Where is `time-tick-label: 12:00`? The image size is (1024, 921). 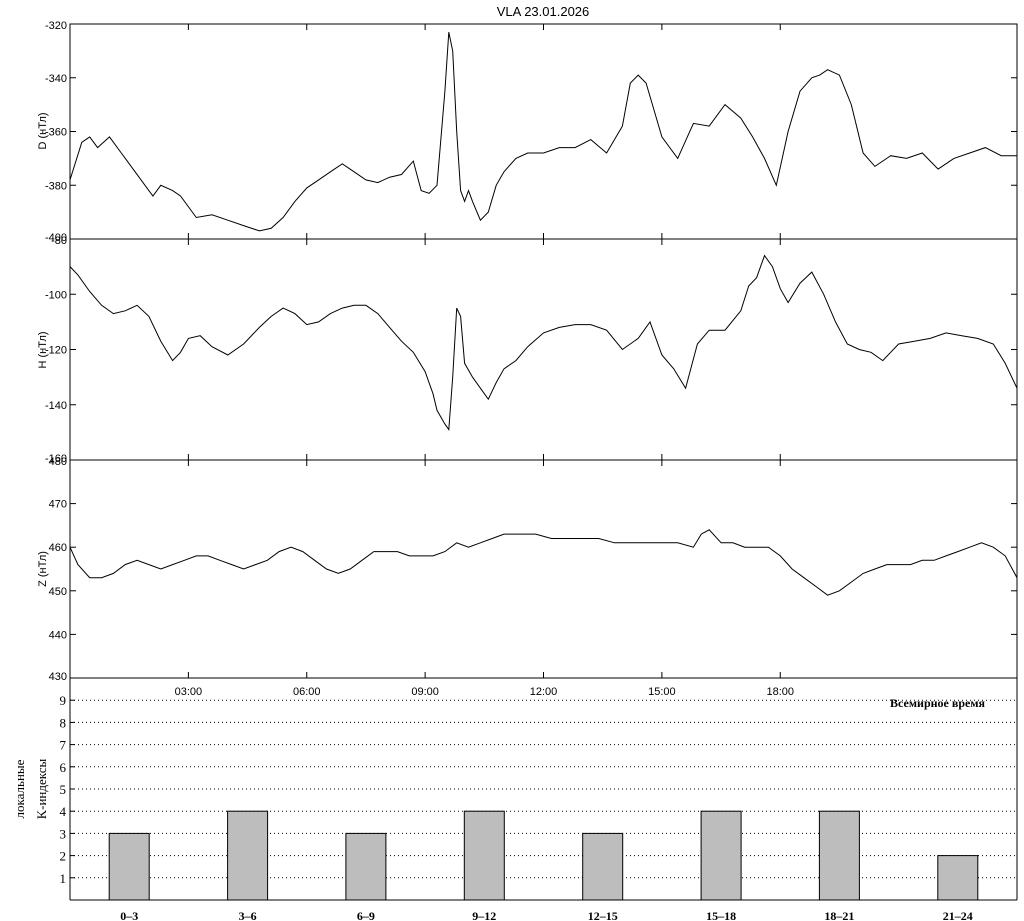
time-tick-label: 12:00 is located at coordinates (544, 692).